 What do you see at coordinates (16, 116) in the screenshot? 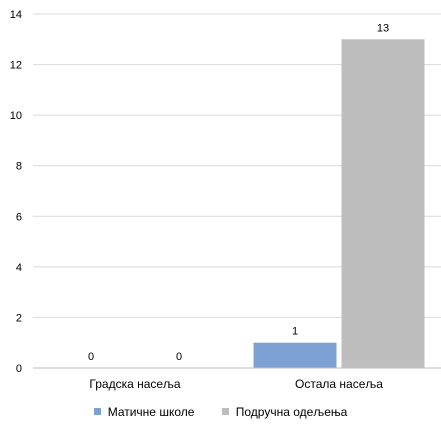
I see `y-tick-label: 10` at bounding box center [16, 116].